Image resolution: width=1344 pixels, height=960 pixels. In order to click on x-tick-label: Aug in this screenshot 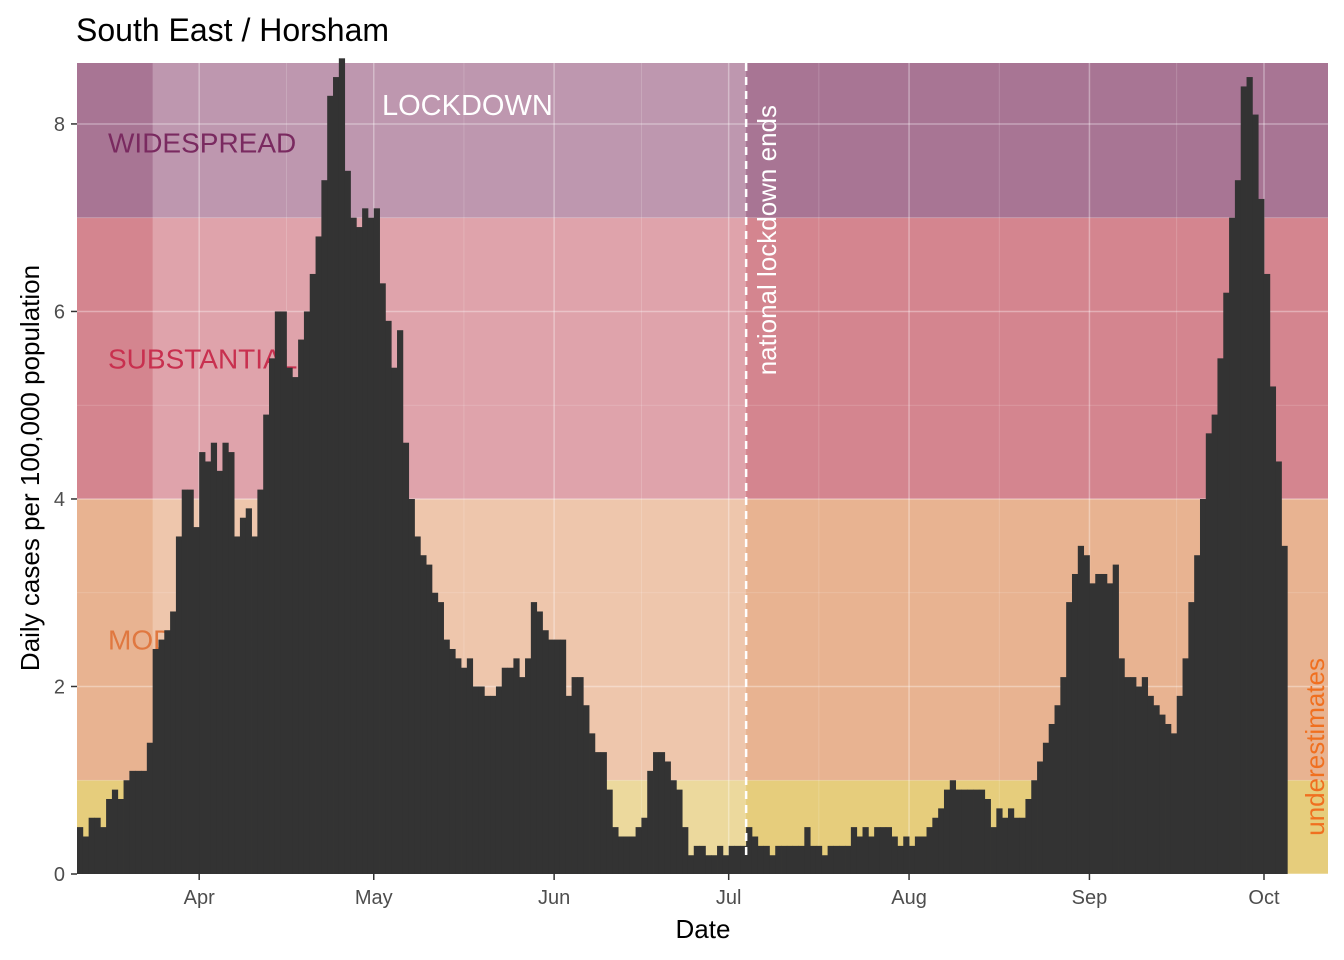, I will do `click(909, 898)`.